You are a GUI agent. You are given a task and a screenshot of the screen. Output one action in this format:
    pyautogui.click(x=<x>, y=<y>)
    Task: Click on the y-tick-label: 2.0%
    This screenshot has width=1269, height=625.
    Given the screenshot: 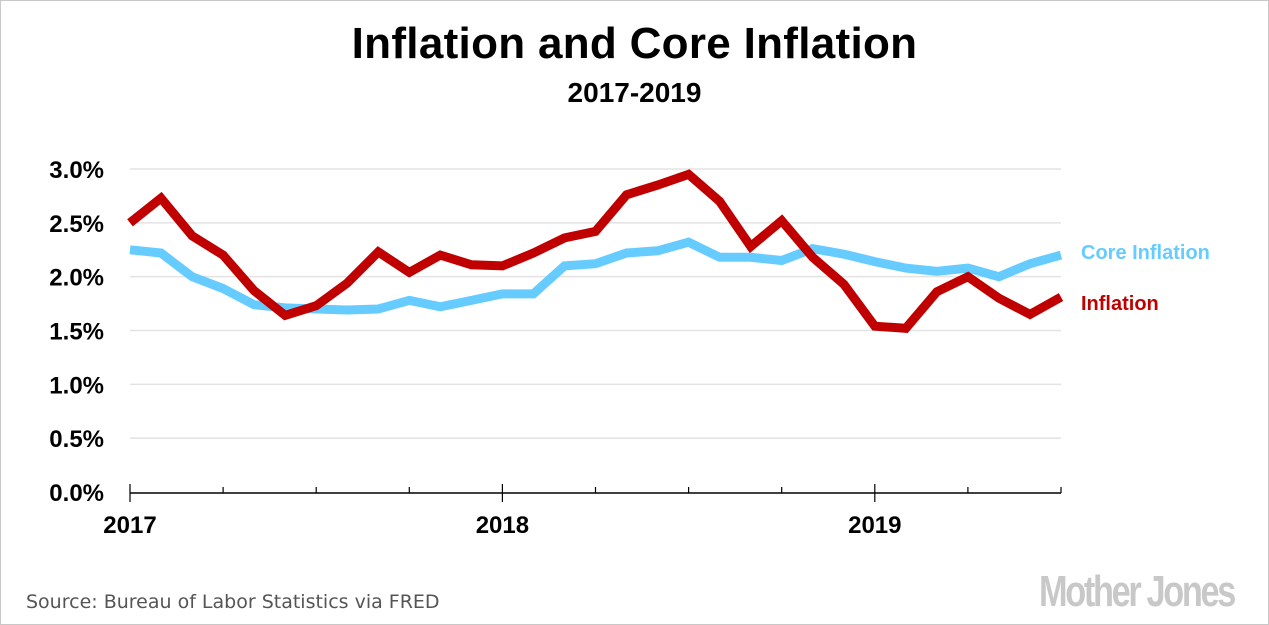 What is the action you would take?
    pyautogui.click(x=76, y=278)
    